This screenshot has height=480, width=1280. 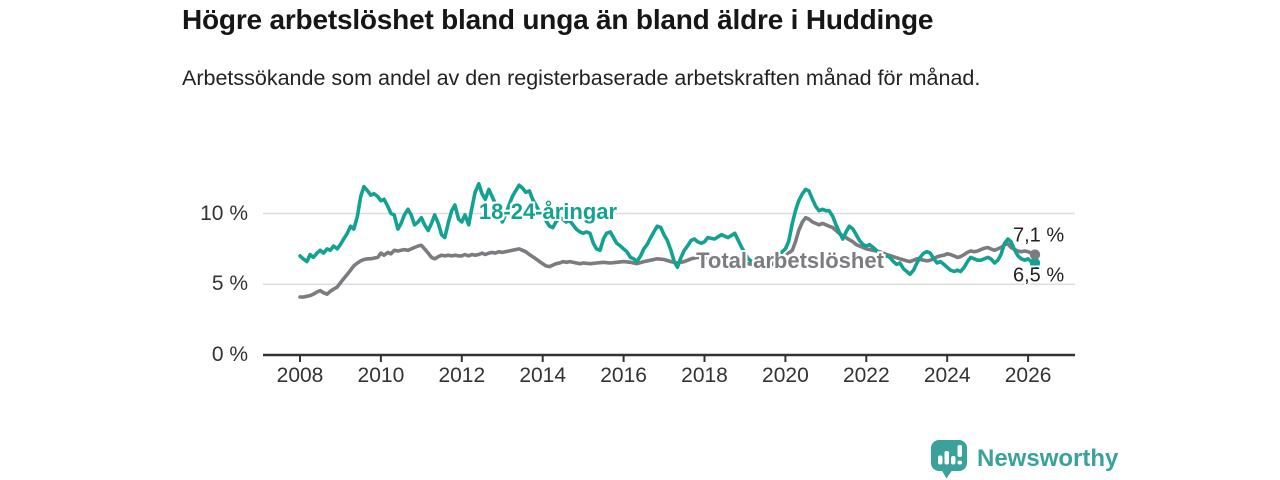 What do you see at coordinates (229, 354) in the screenshot?
I see `y-tick-label: 0 %` at bounding box center [229, 354].